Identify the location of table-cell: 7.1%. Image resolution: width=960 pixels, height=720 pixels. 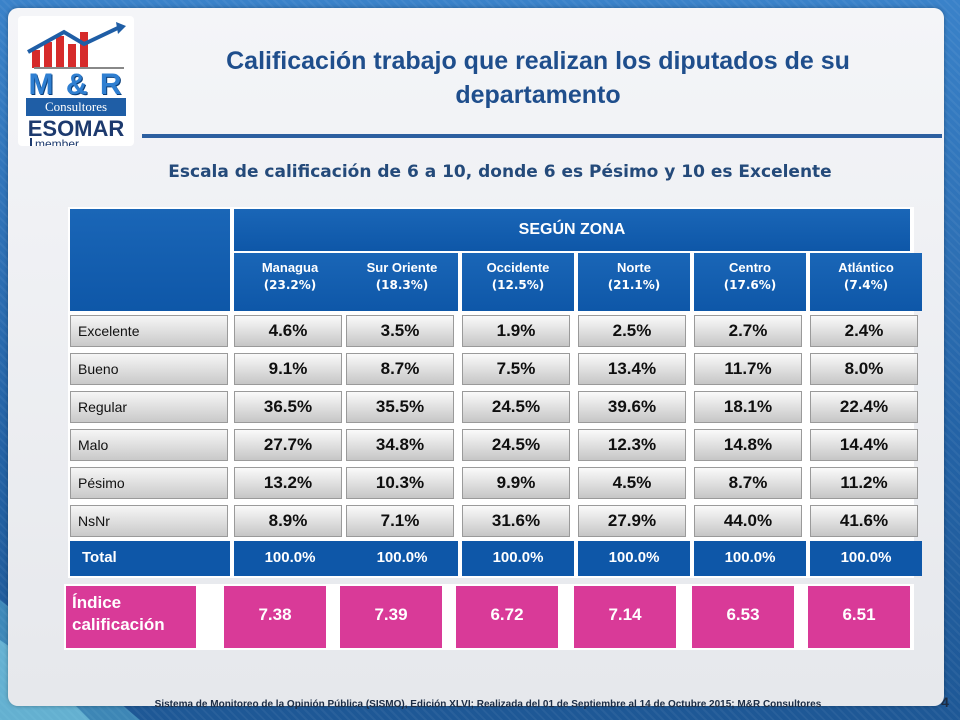
(400, 521).